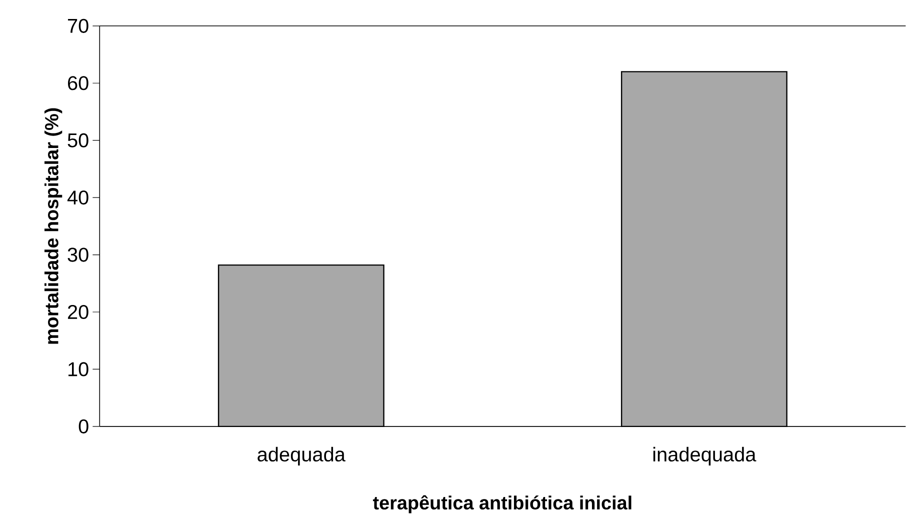  What do you see at coordinates (302, 456) in the screenshot?
I see `x-tick-label: adequada` at bounding box center [302, 456].